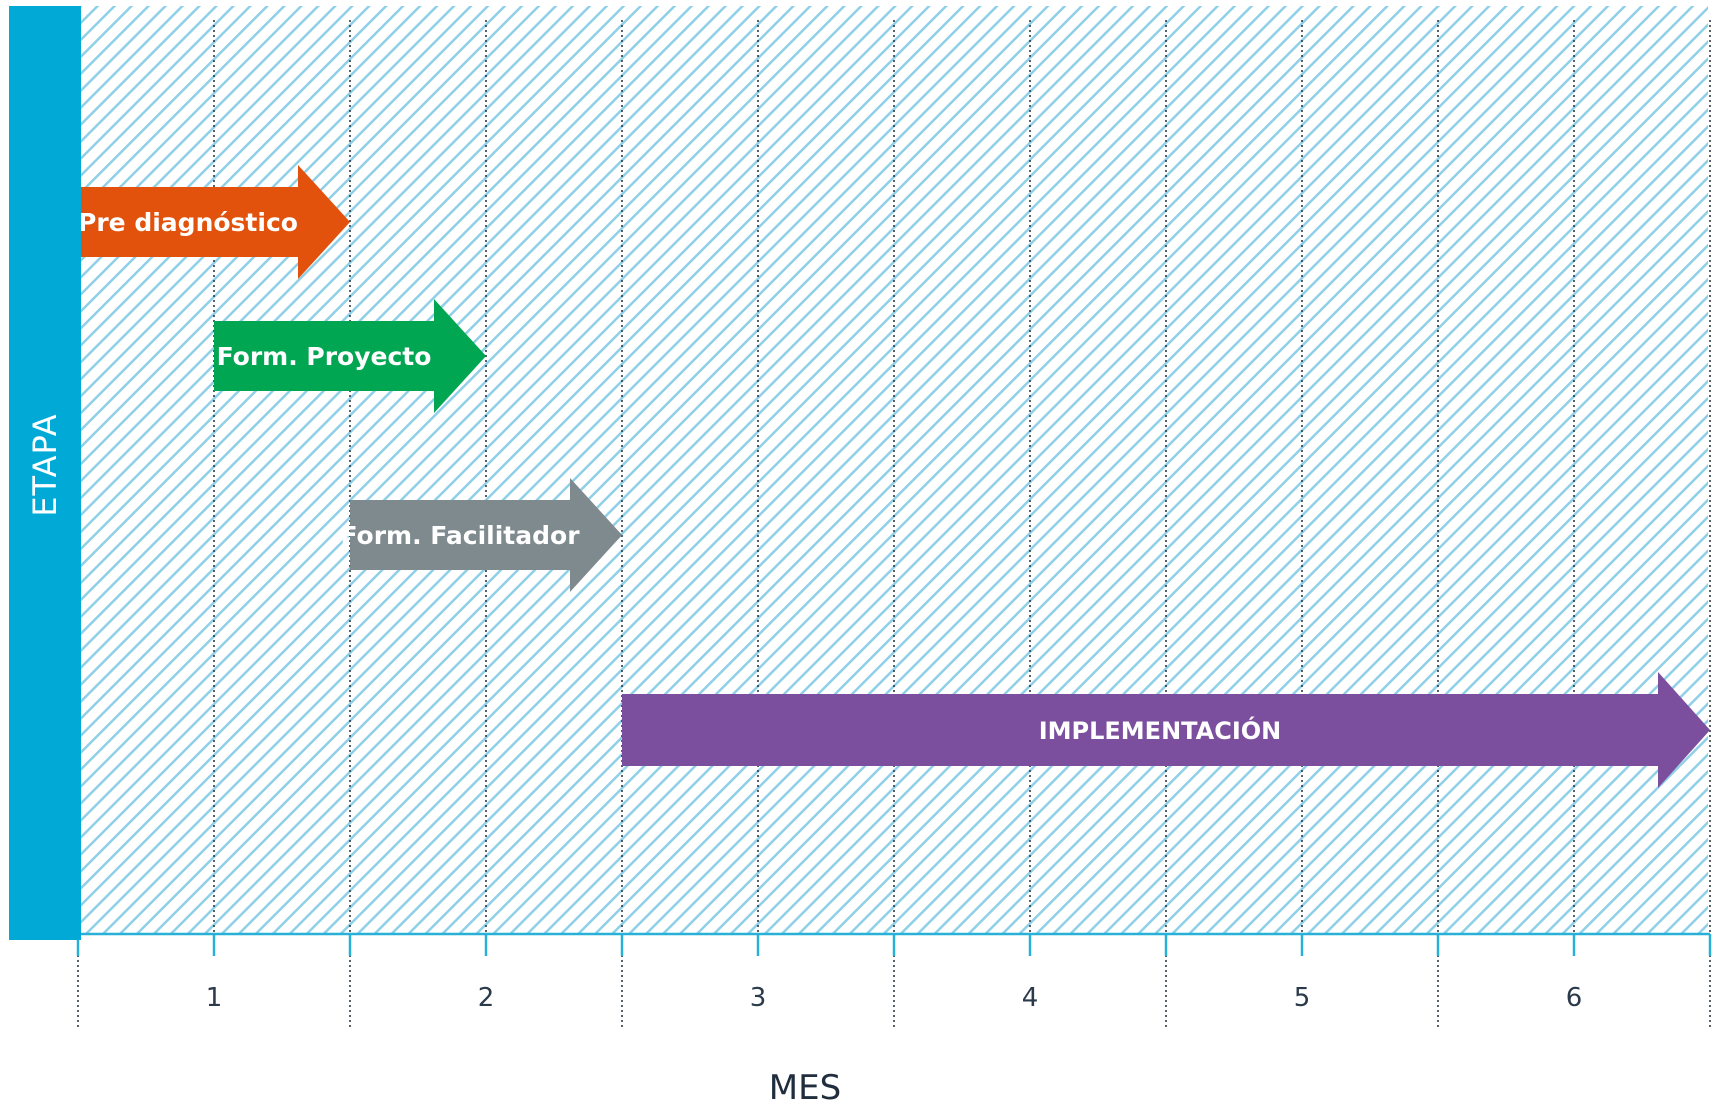 The height and width of the screenshot is (1108, 1715). Describe the element at coordinates (324, 356) in the screenshot. I see `stage-arrow-label: Form. Proyecto` at that location.